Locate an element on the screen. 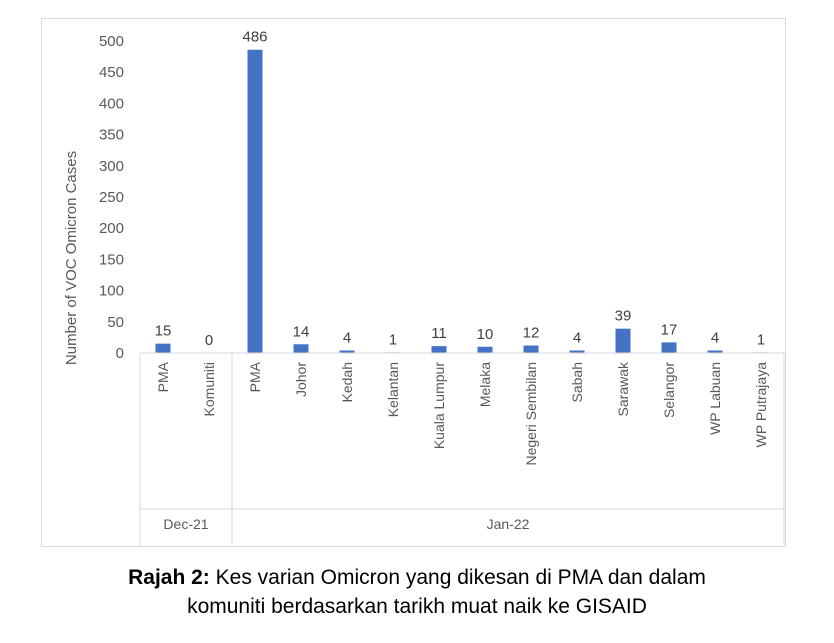  y-tick-label: 150 is located at coordinates (111, 259).